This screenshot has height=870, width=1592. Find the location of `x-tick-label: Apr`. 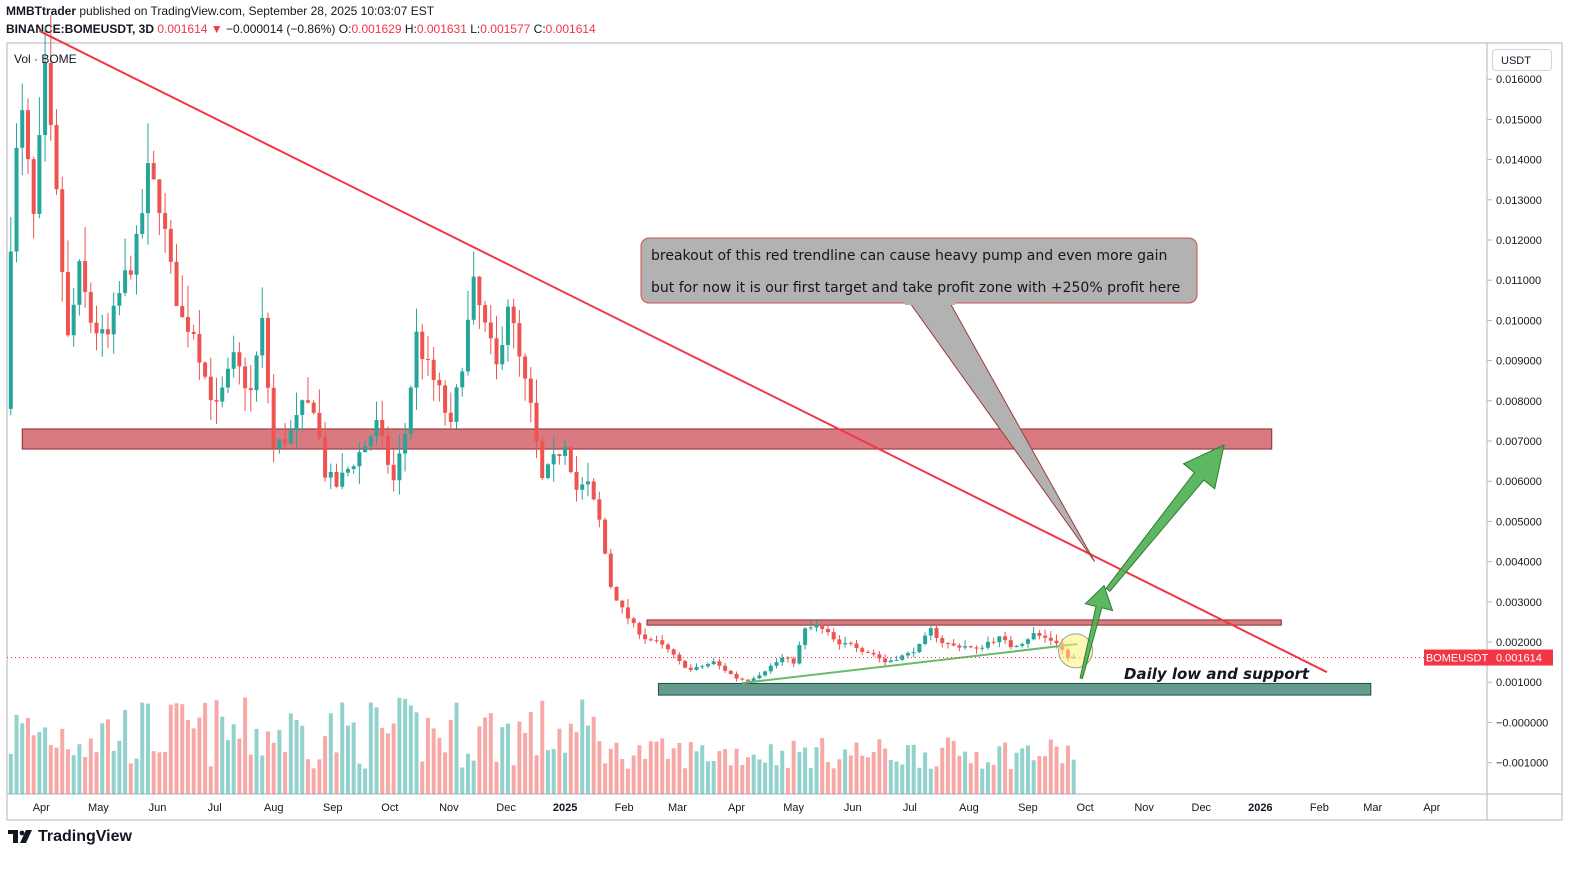

x-tick-label: Apr is located at coordinates (736, 808).